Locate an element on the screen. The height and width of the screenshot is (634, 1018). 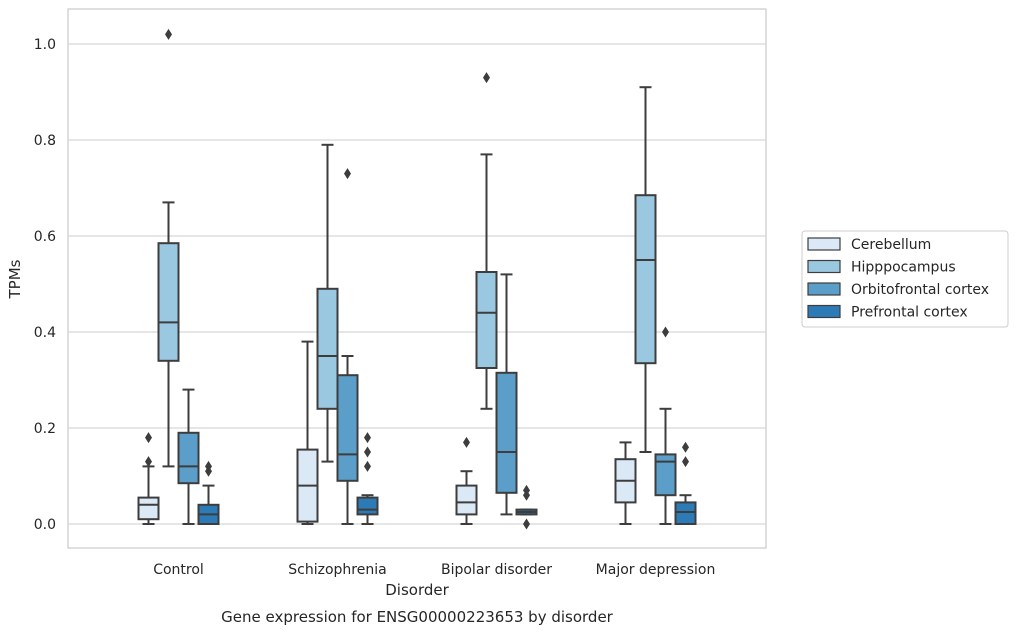
x-tick-label: Major depression is located at coordinates (656, 570).